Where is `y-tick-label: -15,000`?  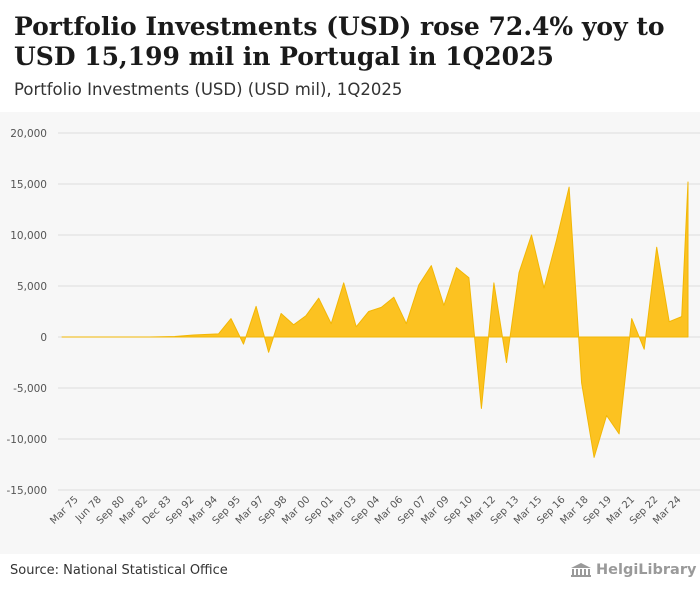
y-tick-label: -15,000 is located at coordinates (26, 491).